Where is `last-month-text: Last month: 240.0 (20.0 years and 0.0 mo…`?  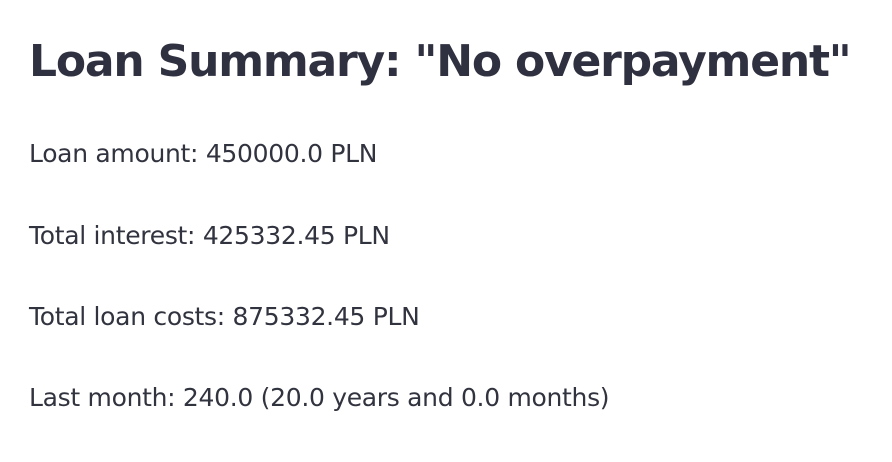 last-month-text: Last month: 240.0 (20.0 years and 0.0 mo… is located at coordinates (319, 397).